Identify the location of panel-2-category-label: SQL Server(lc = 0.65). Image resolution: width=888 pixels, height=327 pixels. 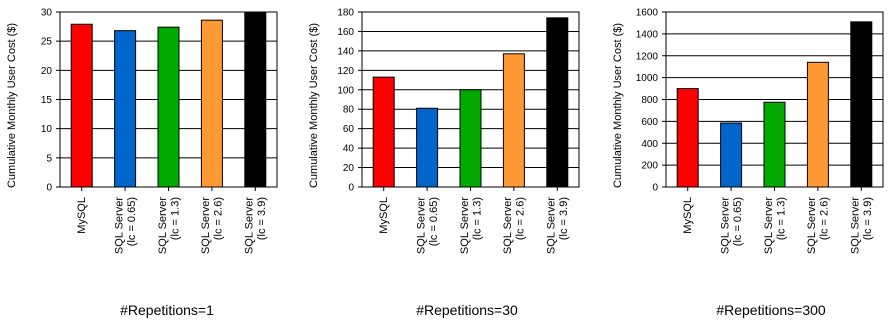
(427, 225).